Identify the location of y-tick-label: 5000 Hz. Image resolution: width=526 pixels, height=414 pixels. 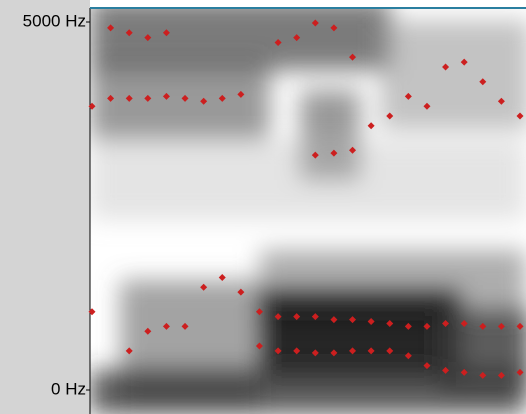
(54, 20).